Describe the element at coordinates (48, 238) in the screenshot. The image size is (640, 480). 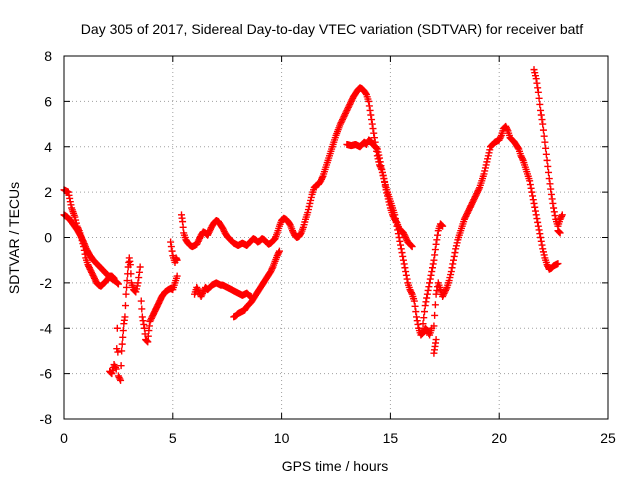
I see `y-tick-label: 0` at that location.